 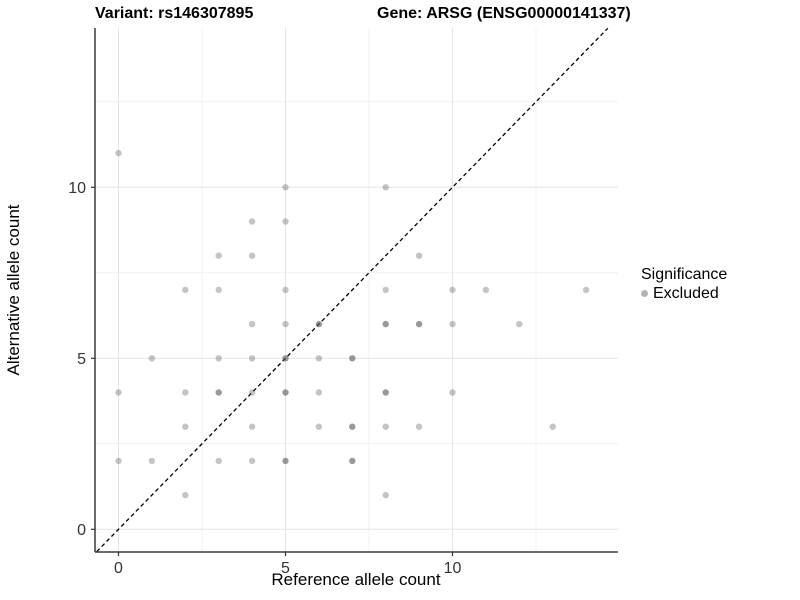 What do you see at coordinates (174, 13) in the screenshot?
I see `plot-title-variant: Variant: rs146307895` at bounding box center [174, 13].